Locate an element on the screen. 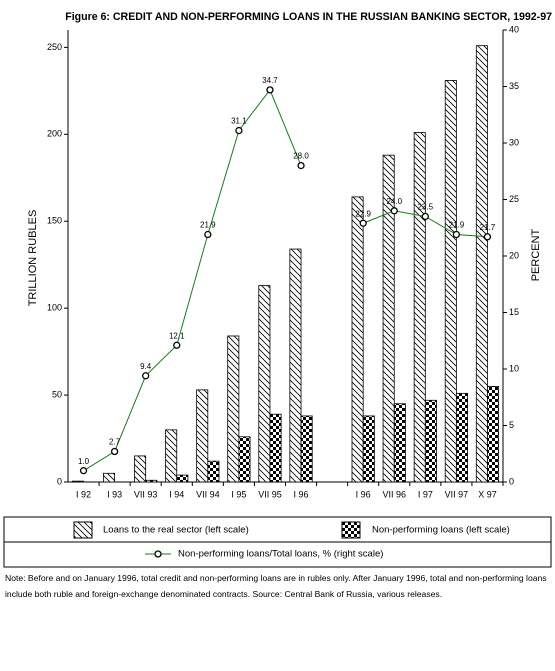 The height and width of the screenshot is (671, 555). data-label: 9.4 is located at coordinates (146, 366).